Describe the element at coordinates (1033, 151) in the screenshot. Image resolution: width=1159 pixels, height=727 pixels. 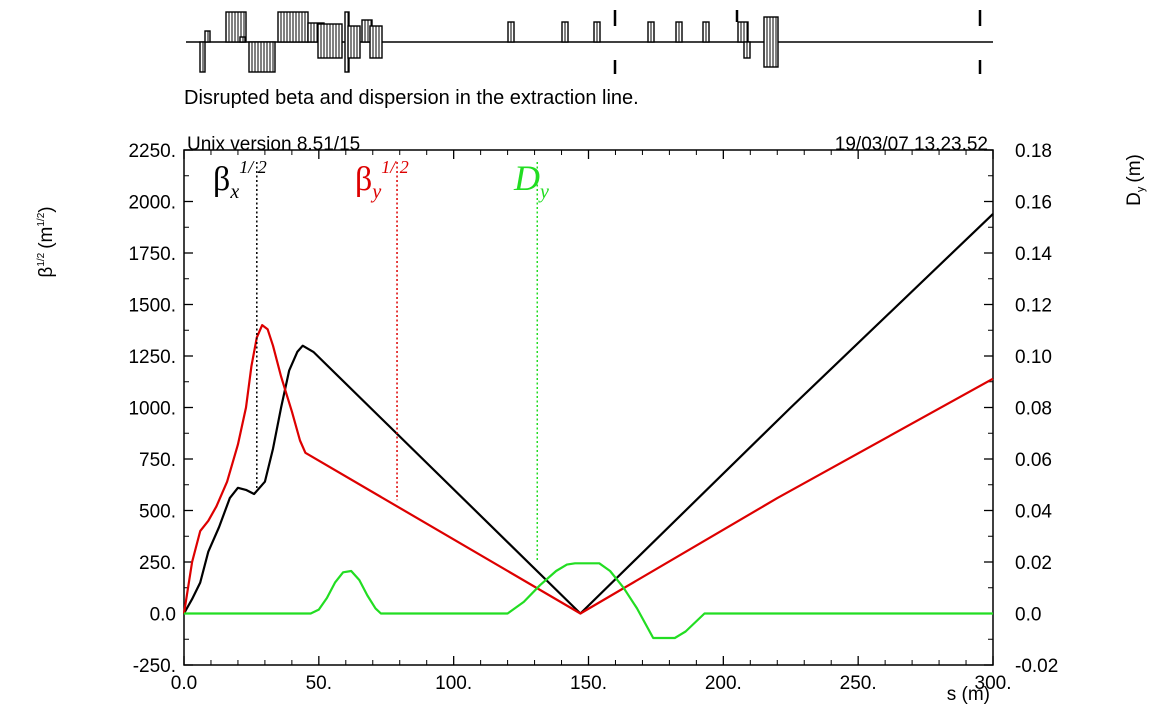
I see `y2-tick-label: 0.18` at that location.